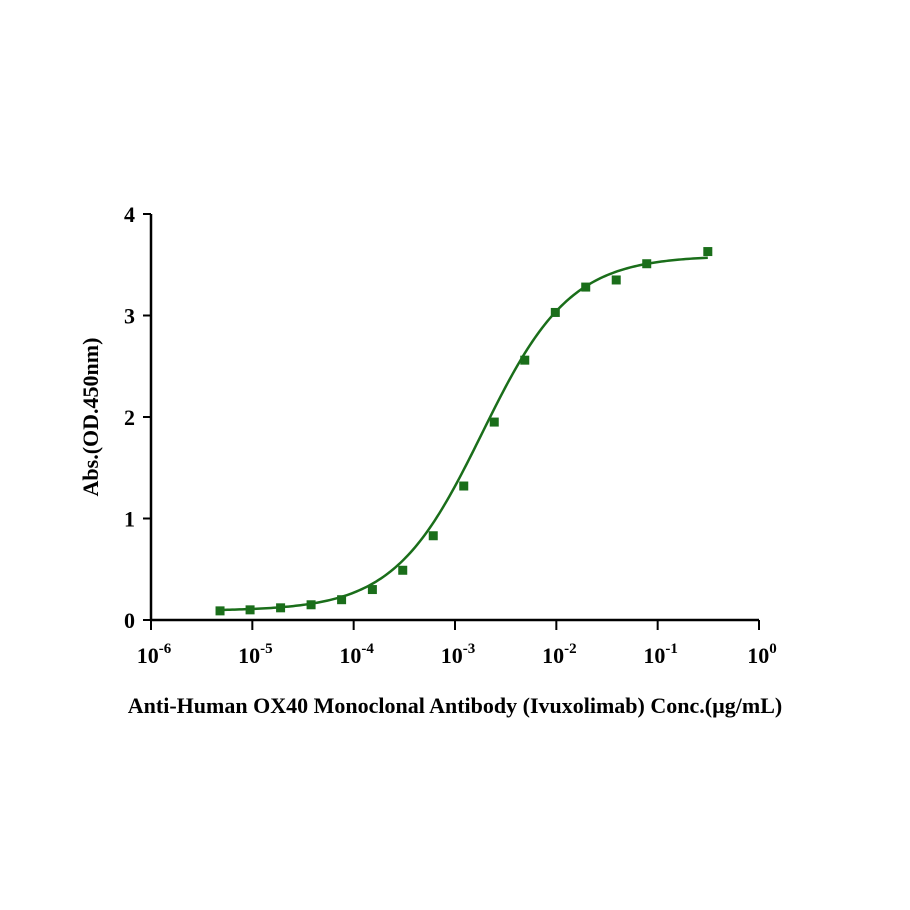  Describe the element at coordinates (255, 654) in the screenshot. I see `x-tick-label: 10⁻⁵` at that location.